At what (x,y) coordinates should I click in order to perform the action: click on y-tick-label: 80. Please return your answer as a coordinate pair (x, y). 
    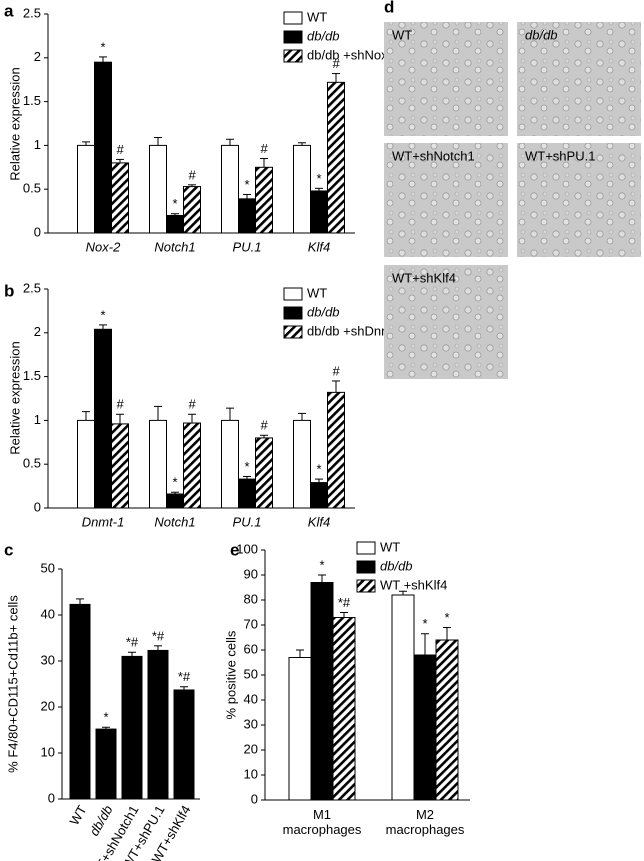
    Looking at the image, I should click on (251, 598).